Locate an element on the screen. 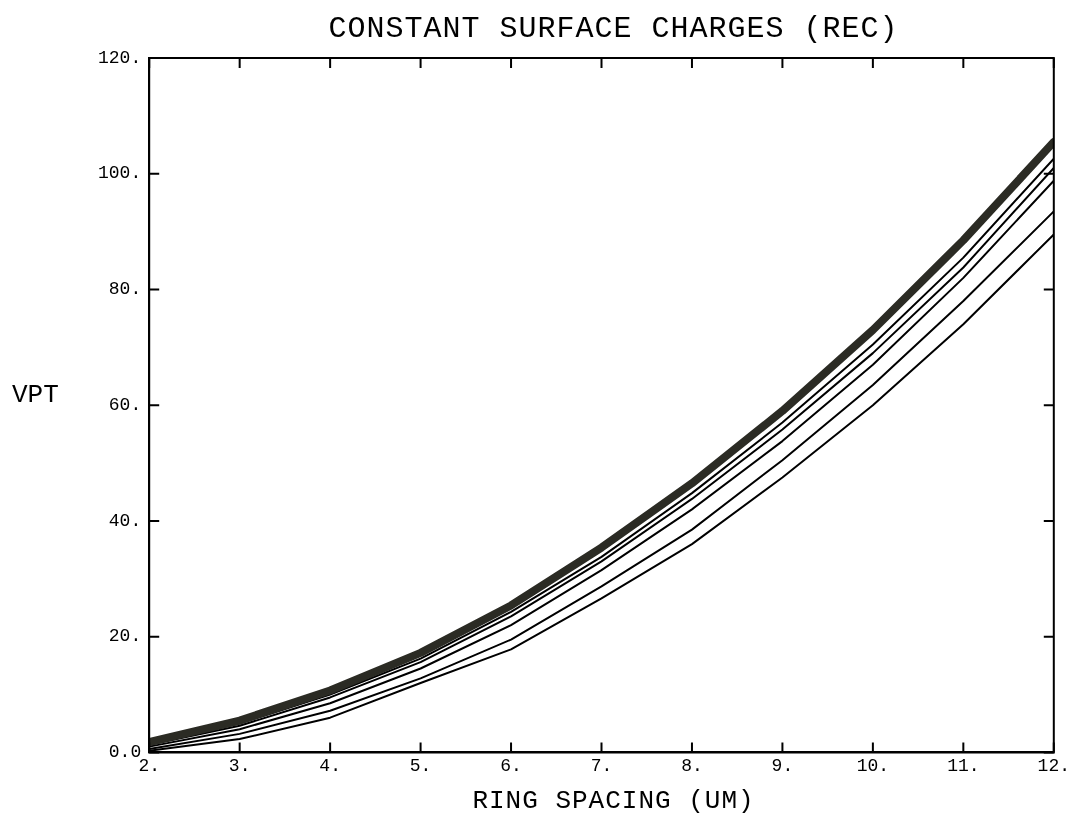  x-tick-label: 8. is located at coordinates (692, 765).